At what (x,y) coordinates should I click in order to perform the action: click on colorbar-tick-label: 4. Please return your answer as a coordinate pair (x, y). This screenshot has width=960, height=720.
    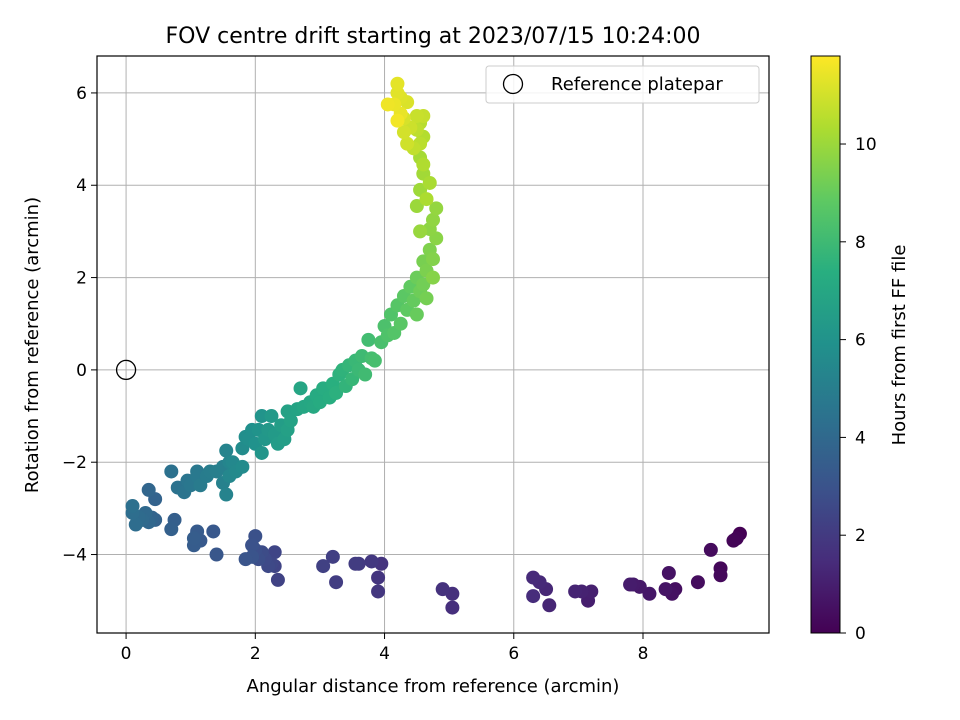
    Looking at the image, I should click on (860, 438).